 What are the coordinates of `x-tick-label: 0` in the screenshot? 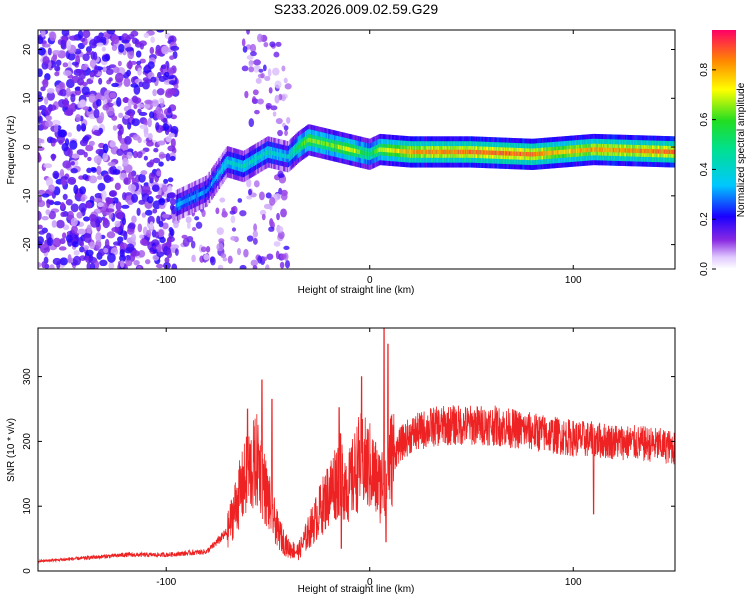 It's located at (370, 582).